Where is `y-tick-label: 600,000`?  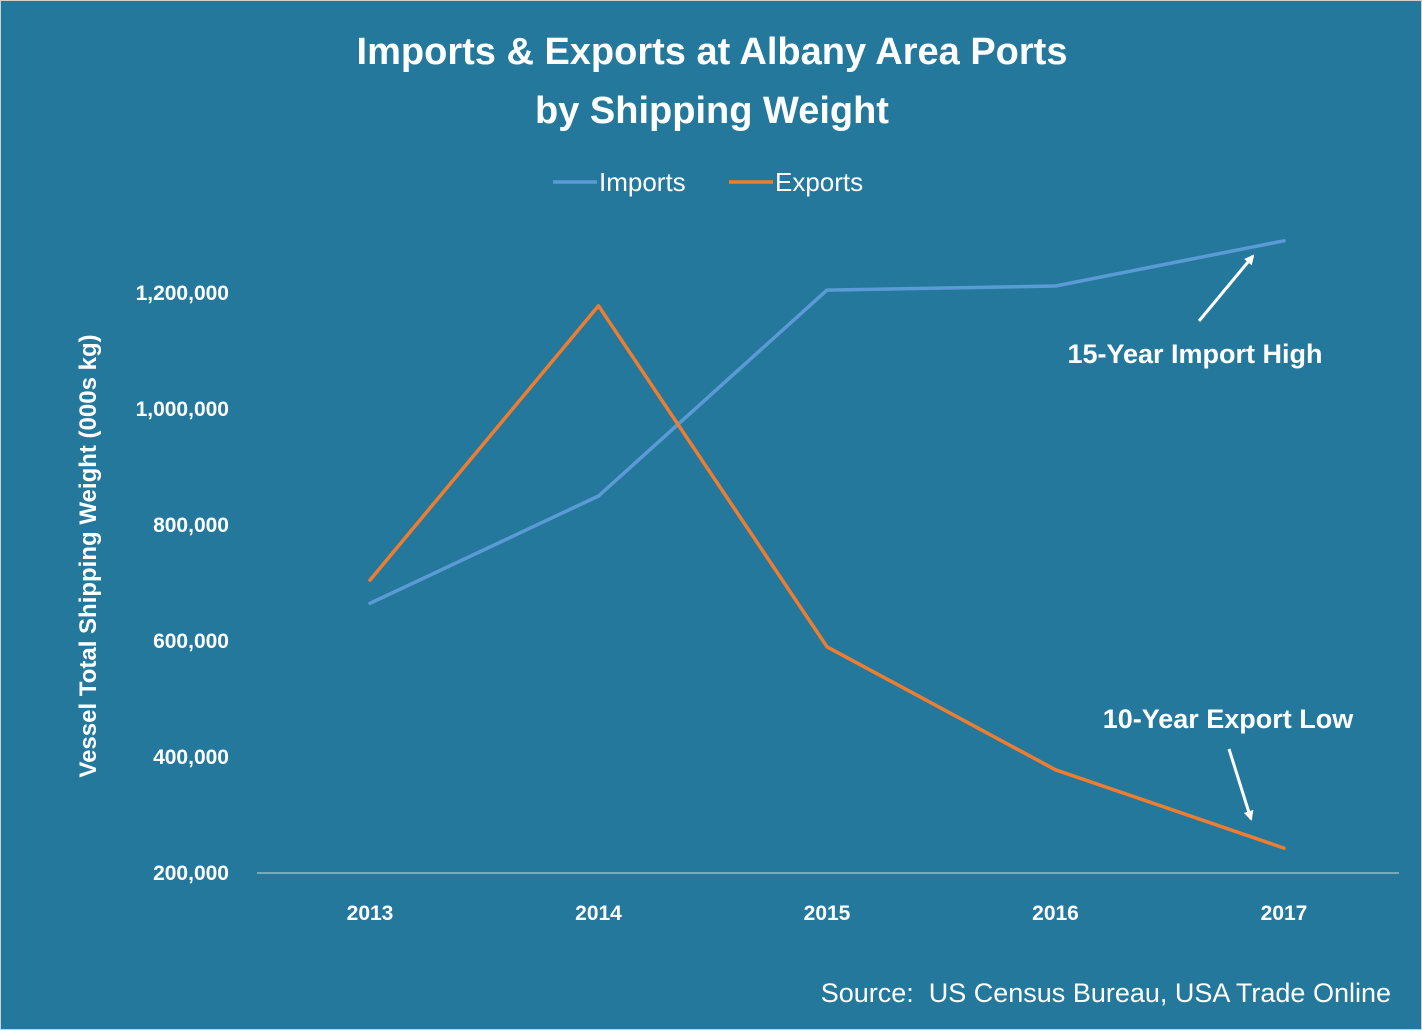
y-tick-label: 600,000 is located at coordinates (191, 641).